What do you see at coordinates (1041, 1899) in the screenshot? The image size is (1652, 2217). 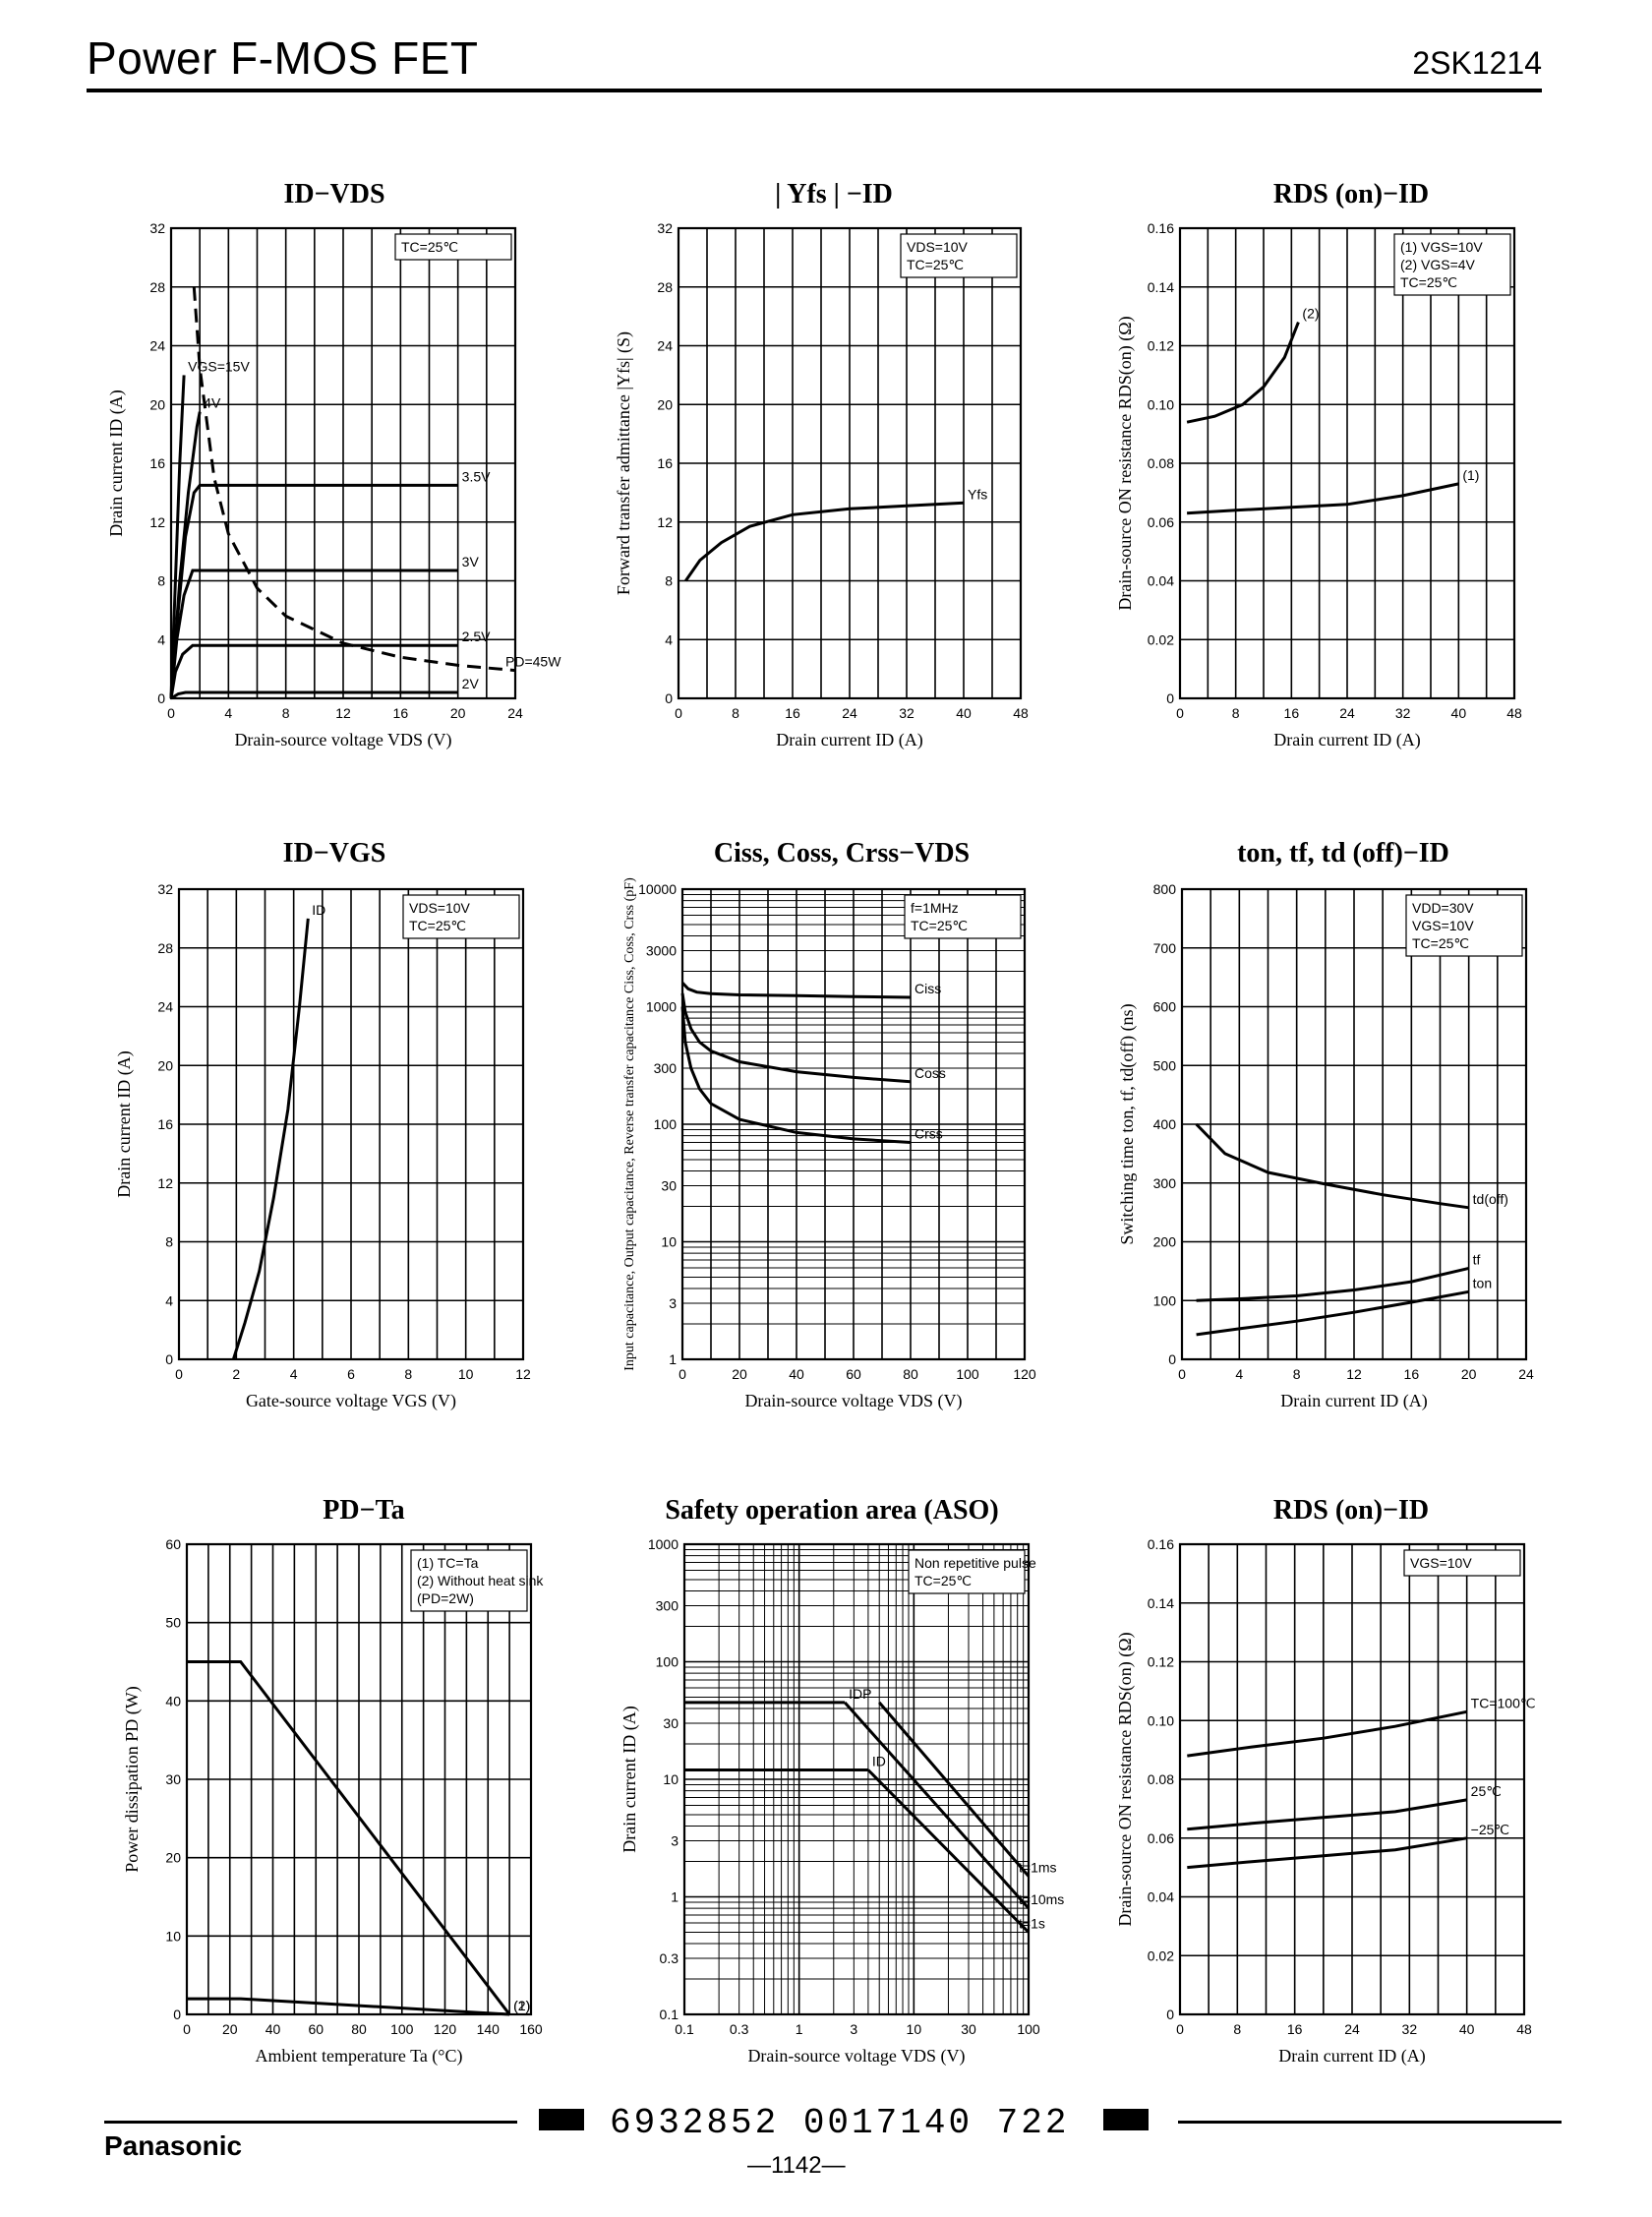 I see `series-label: t=10ms` at bounding box center [1041, 1899].